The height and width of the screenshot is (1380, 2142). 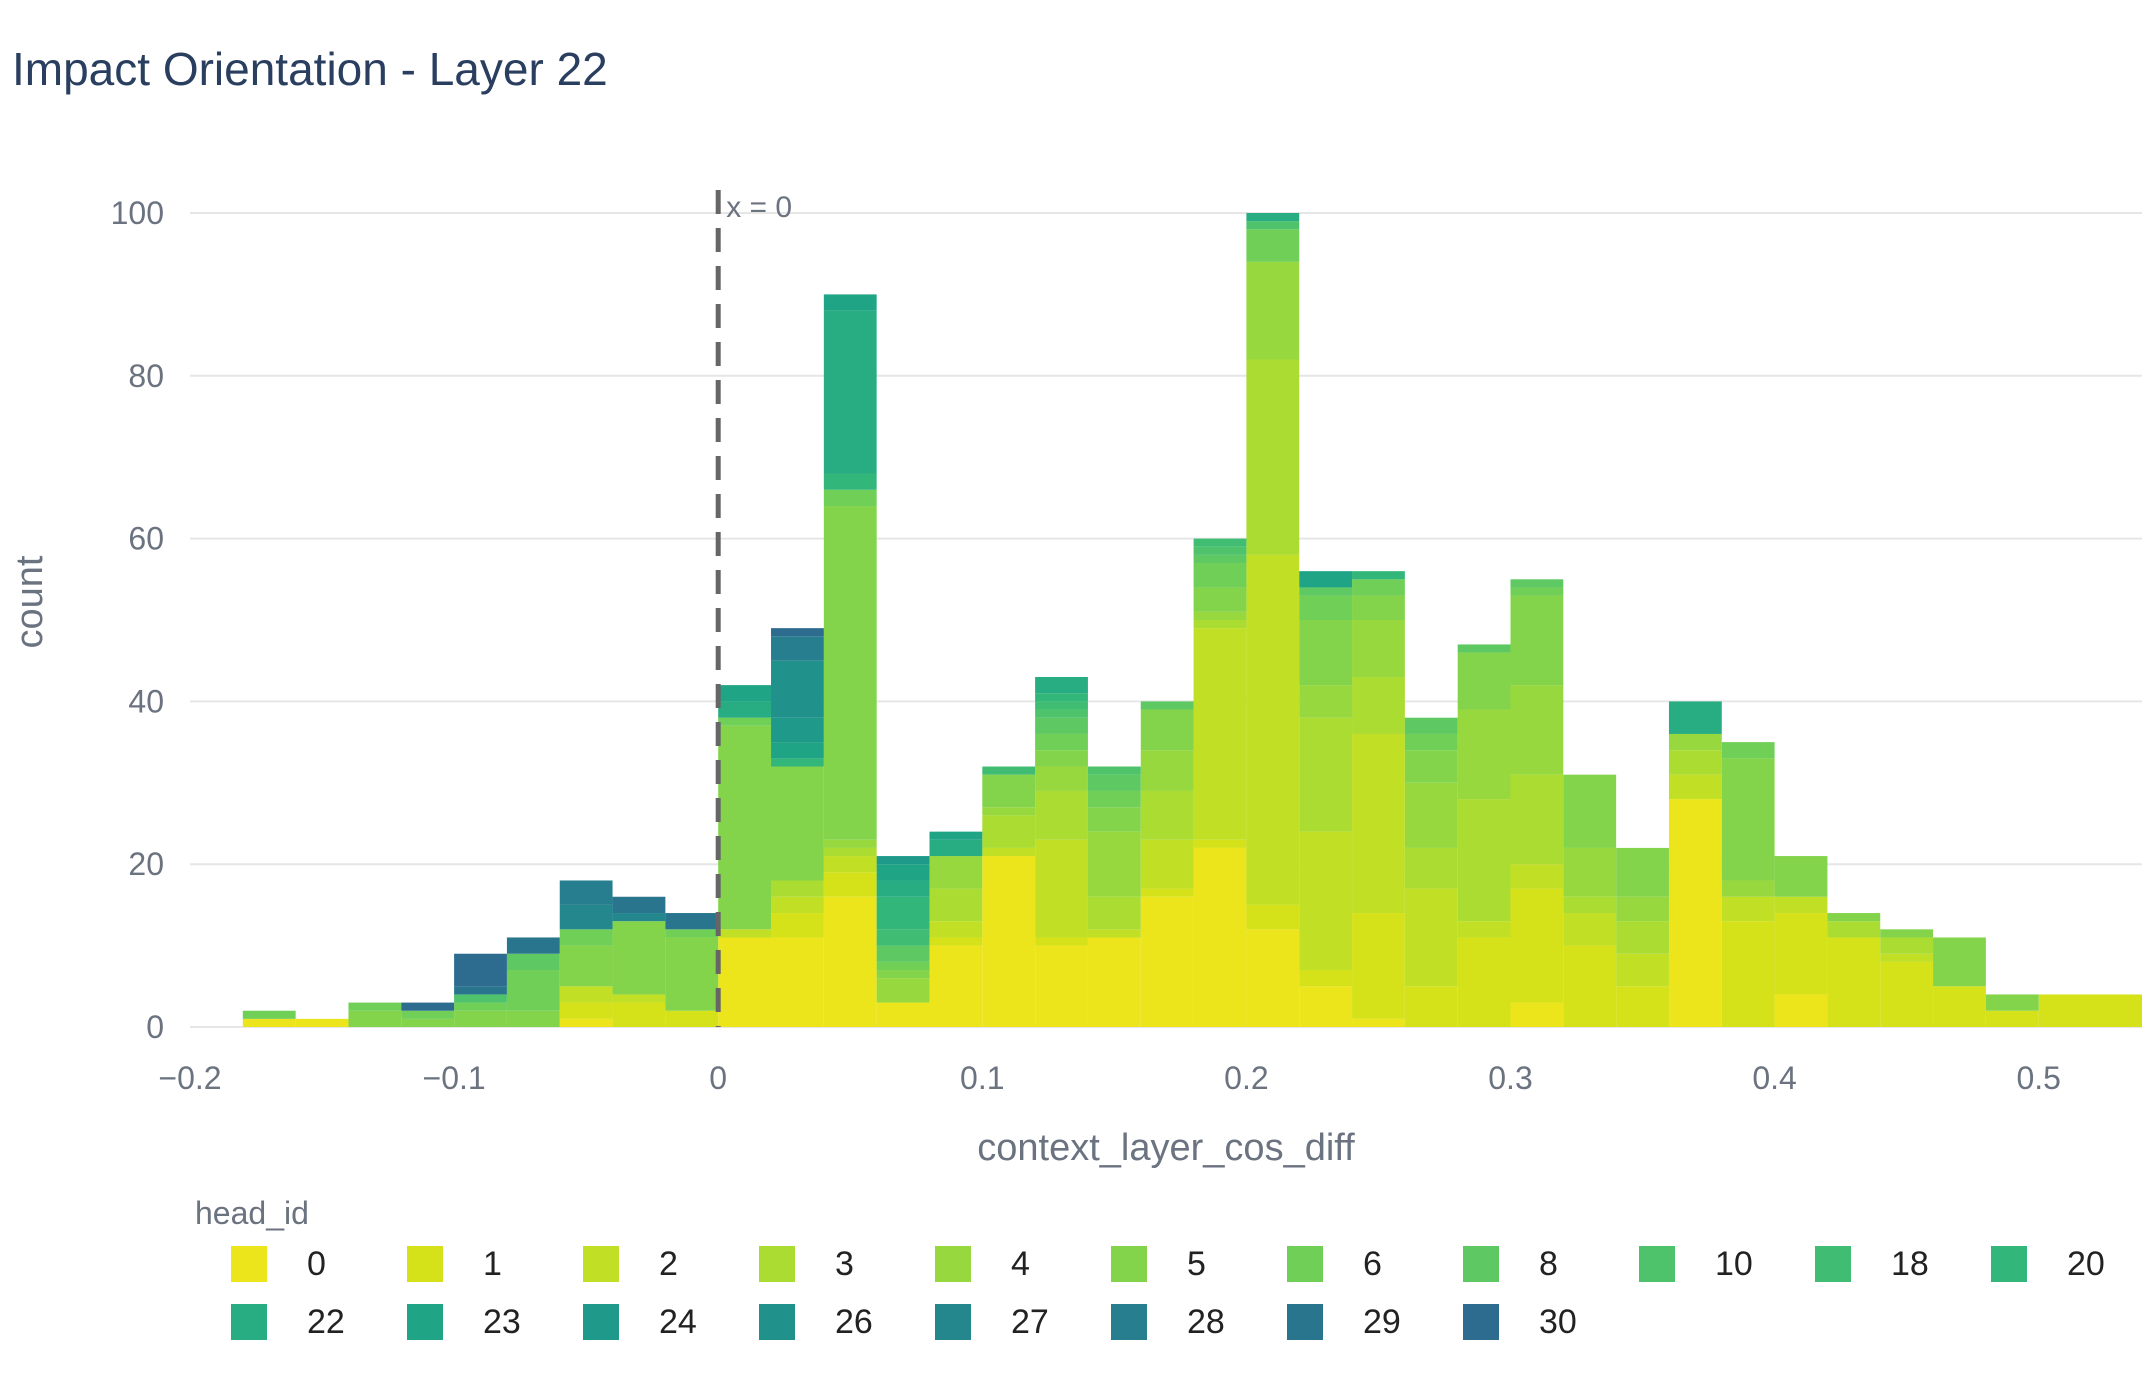 What do you see at coordinates (1163, 1322) in the screenshot?
I see `legend-item-head-28: 28` at bounding box center [1163, 1322].